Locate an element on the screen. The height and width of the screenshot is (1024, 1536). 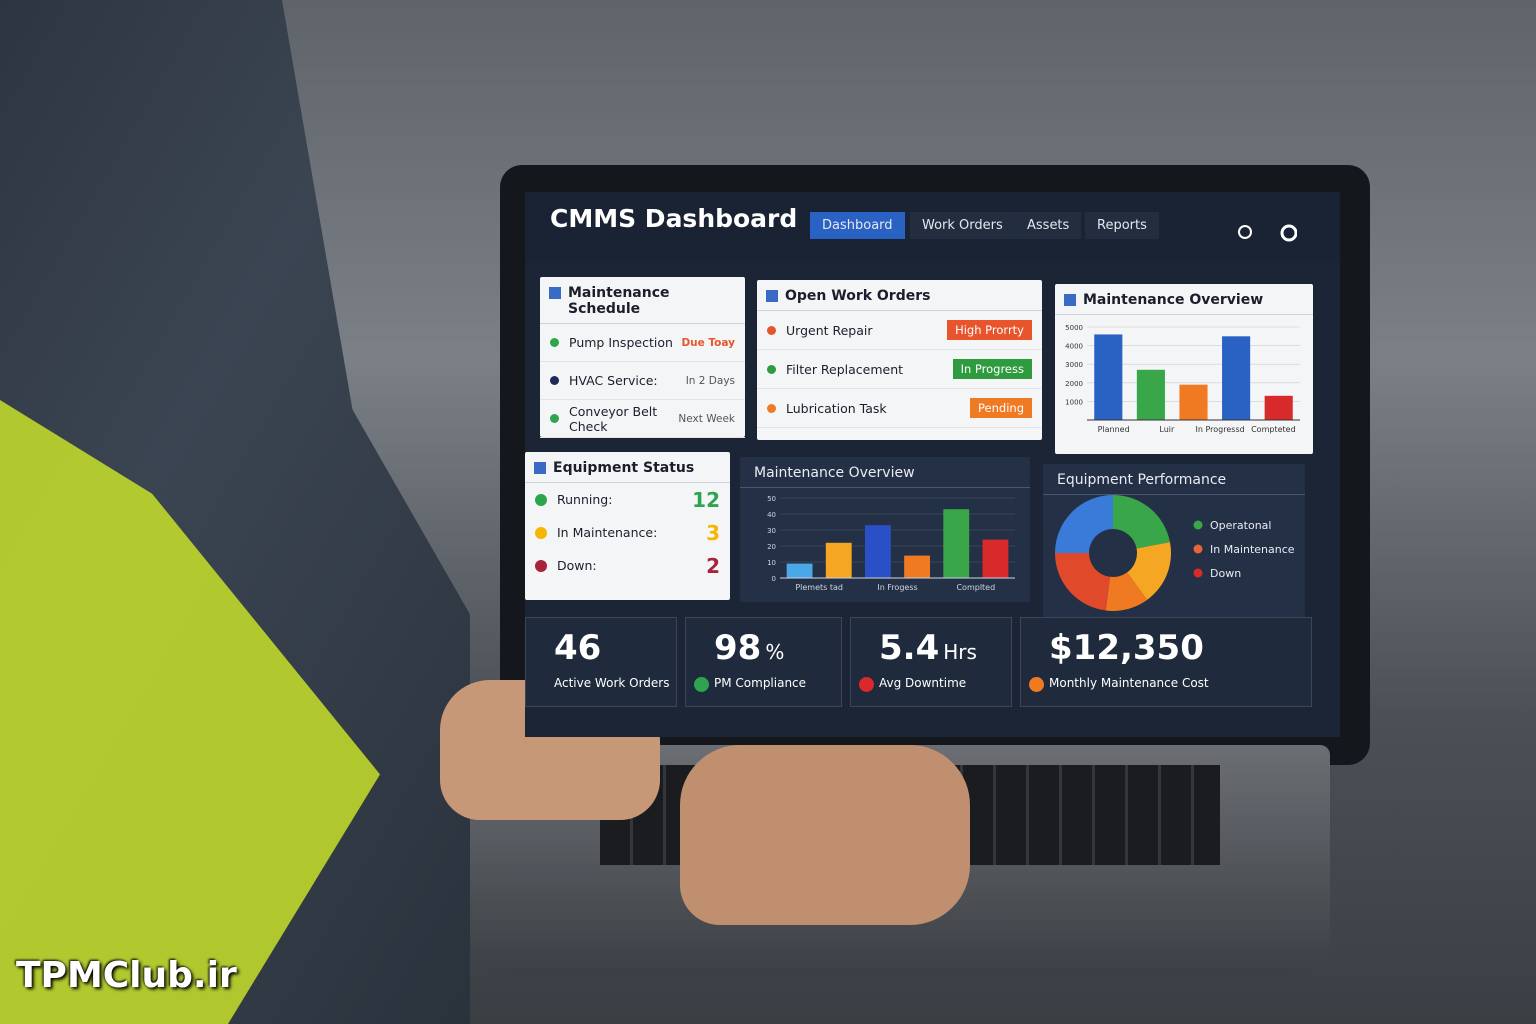
app-title: CMMS Dashboard is located at coordinates (674, 218).